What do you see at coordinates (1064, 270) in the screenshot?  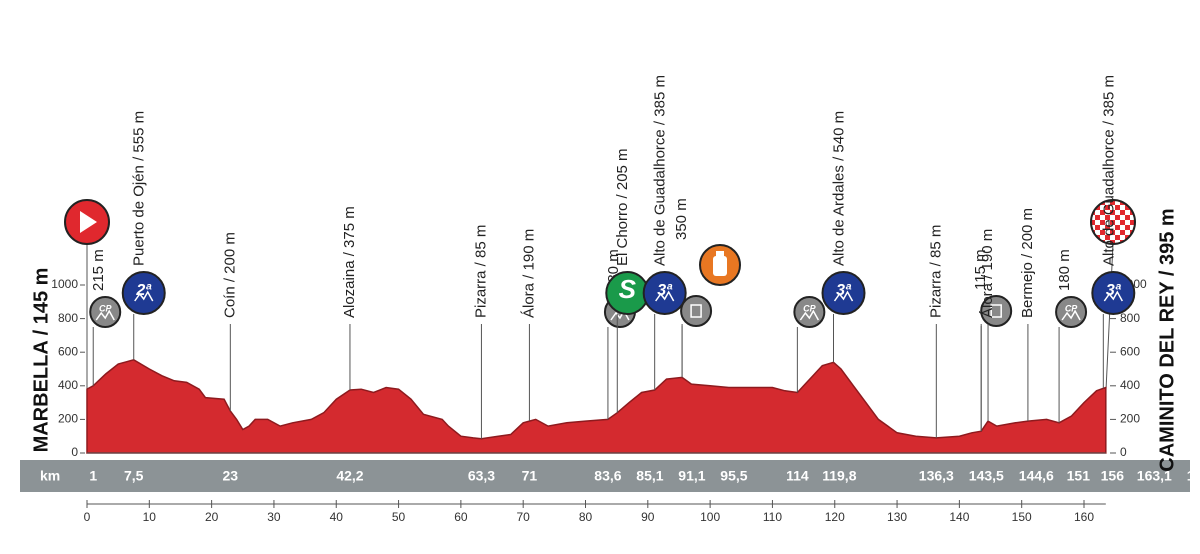 I see `waypoint-label: 180 m` at bounding box center [1064, 270].